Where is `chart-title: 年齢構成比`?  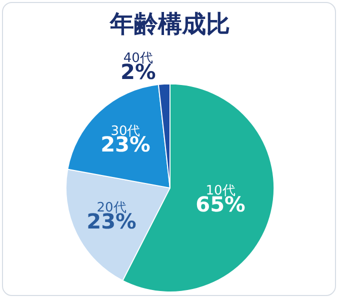 chart-title: 年齢構成比 is located at coordinates (169, 24).